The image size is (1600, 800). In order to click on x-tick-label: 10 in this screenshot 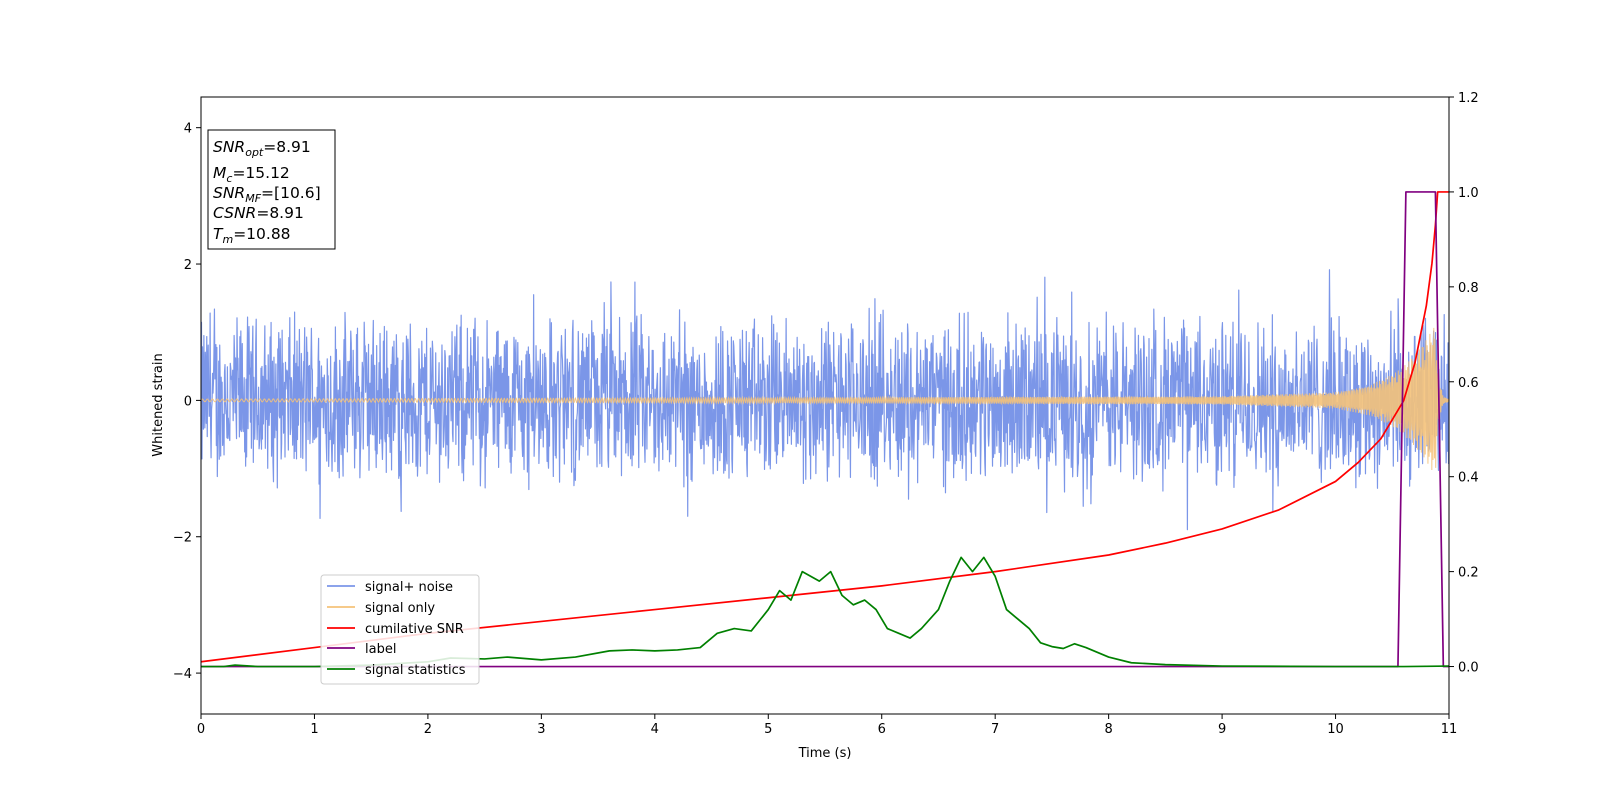, I will do `click(1335, 729)`.